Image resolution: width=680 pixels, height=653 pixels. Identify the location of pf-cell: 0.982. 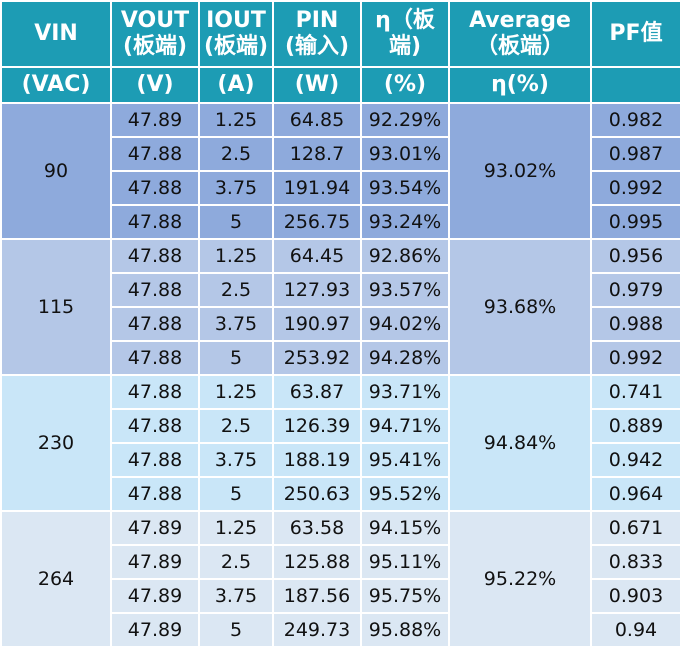
(635, 120).